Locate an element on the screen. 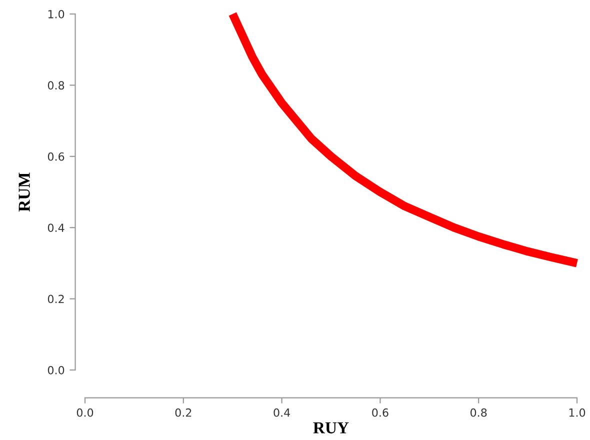  y-tick-label: 1.0 is located at coordinates (56, 14).